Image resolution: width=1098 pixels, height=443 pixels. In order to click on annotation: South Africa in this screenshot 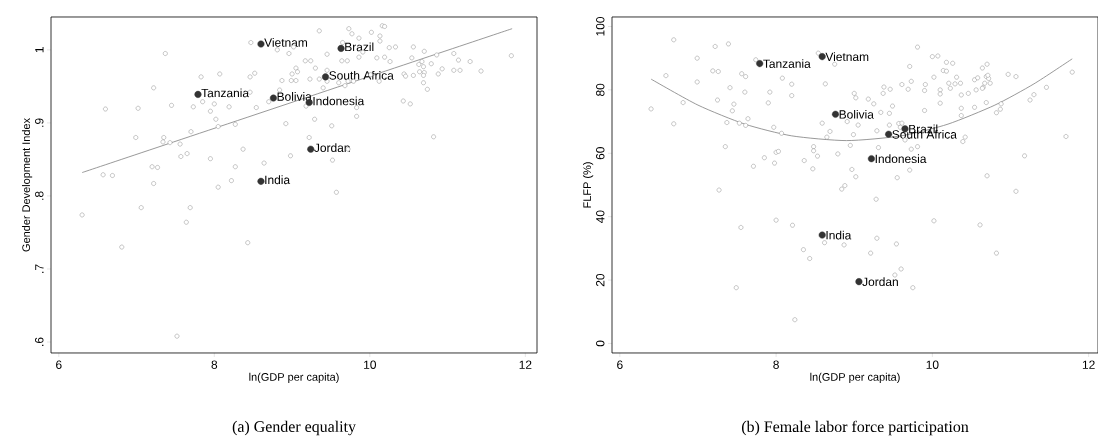, I will do `click(361, 75)`.